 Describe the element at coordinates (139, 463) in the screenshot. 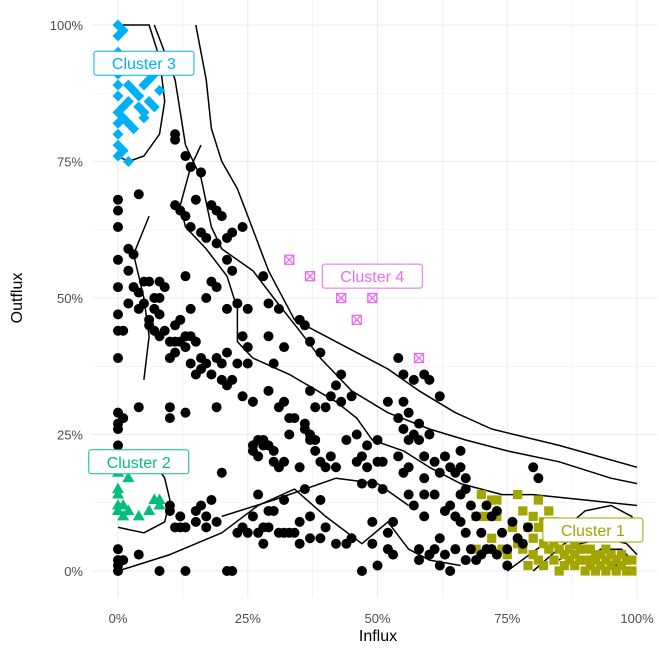

I see `cluster-label-text: Cluster 2` at that location.